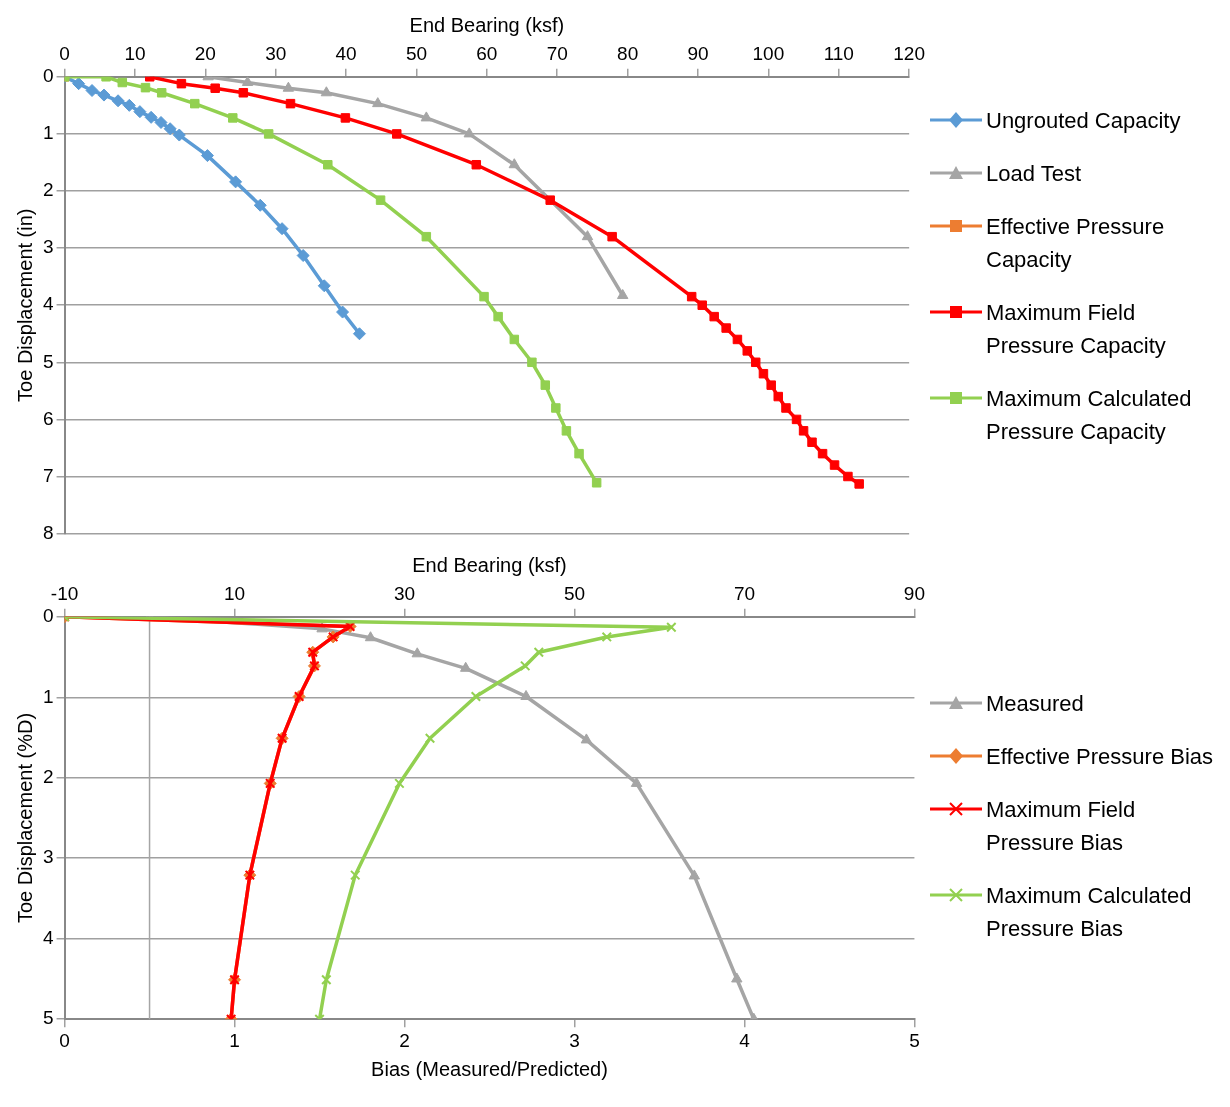 The width and height of the screenshot is (1230, 1107). I want to click on x-tick-label: 100, so click(768, 53).